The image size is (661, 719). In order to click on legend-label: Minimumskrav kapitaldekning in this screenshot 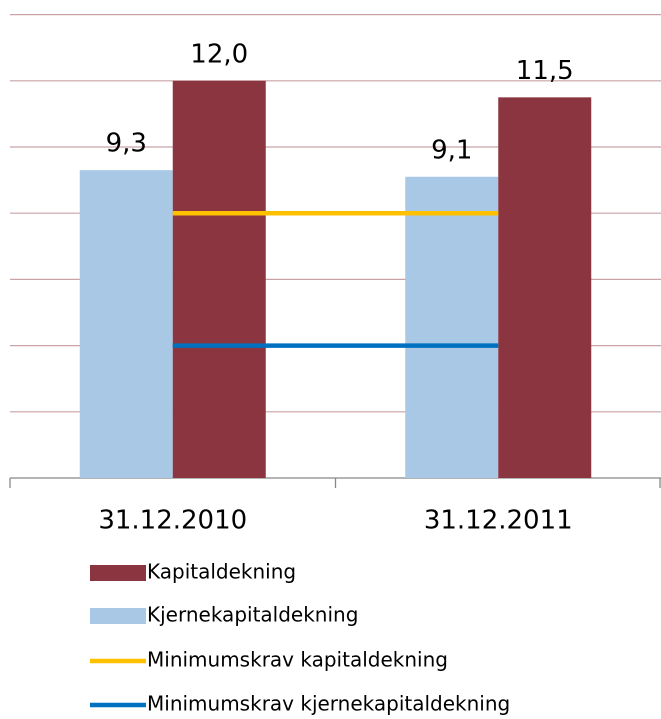, I will do `click(297, 660)`.